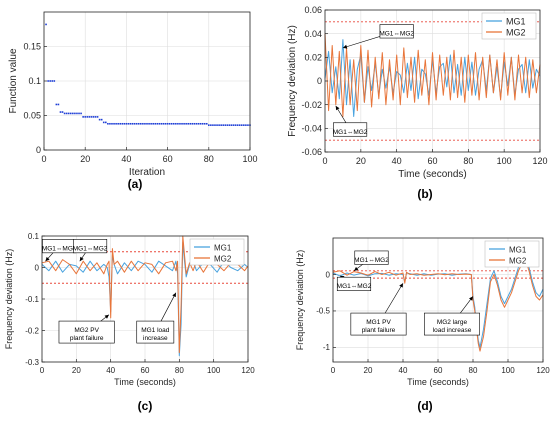  I want to click on legend-label-mg1-d: MG1, so click(518, 250).